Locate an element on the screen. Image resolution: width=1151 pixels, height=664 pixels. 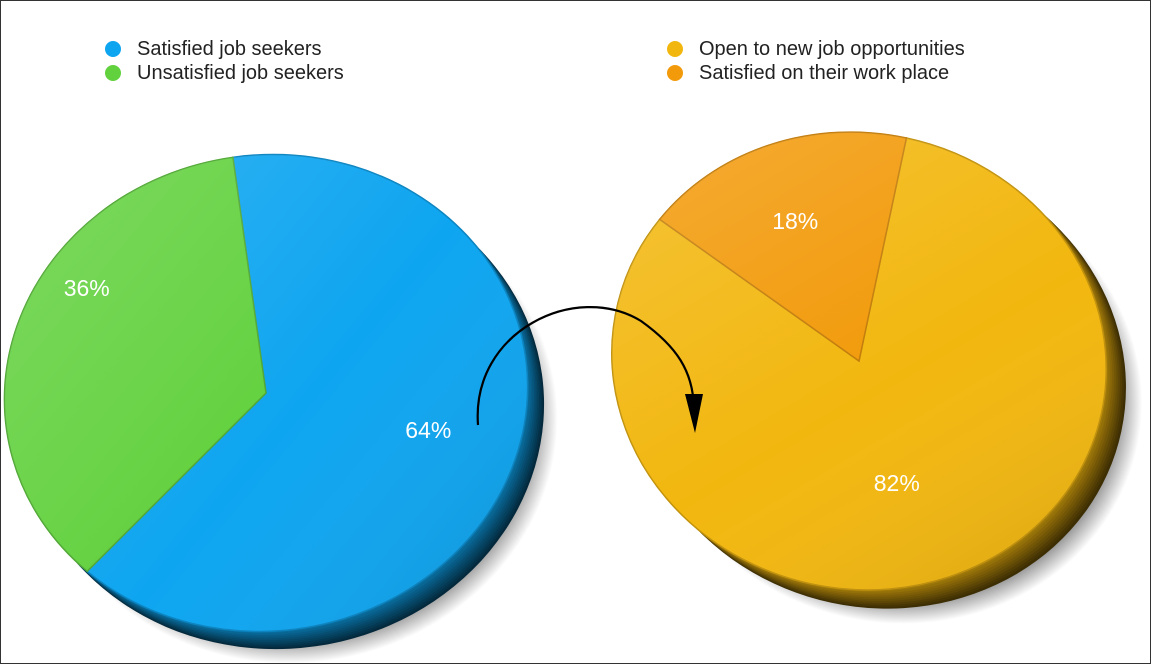
curved-arrow is located at coordinates (589, 369).